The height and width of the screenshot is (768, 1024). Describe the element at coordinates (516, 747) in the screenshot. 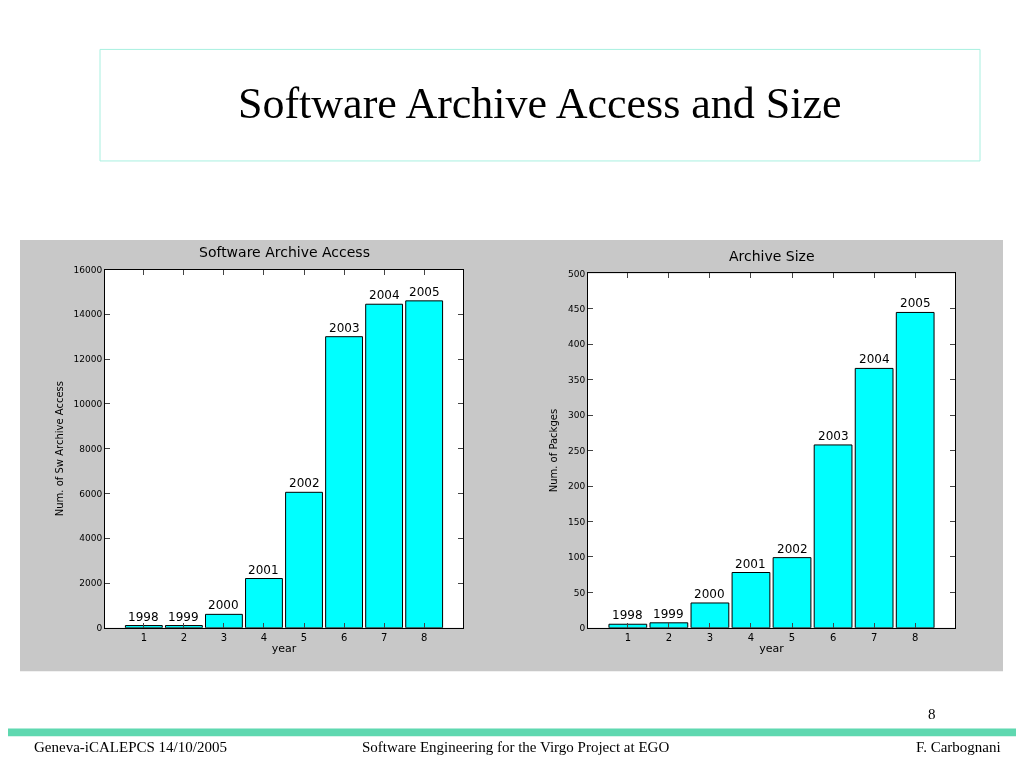

I see `text: Software Engineering for the Virgo Project at EGO` at that location.